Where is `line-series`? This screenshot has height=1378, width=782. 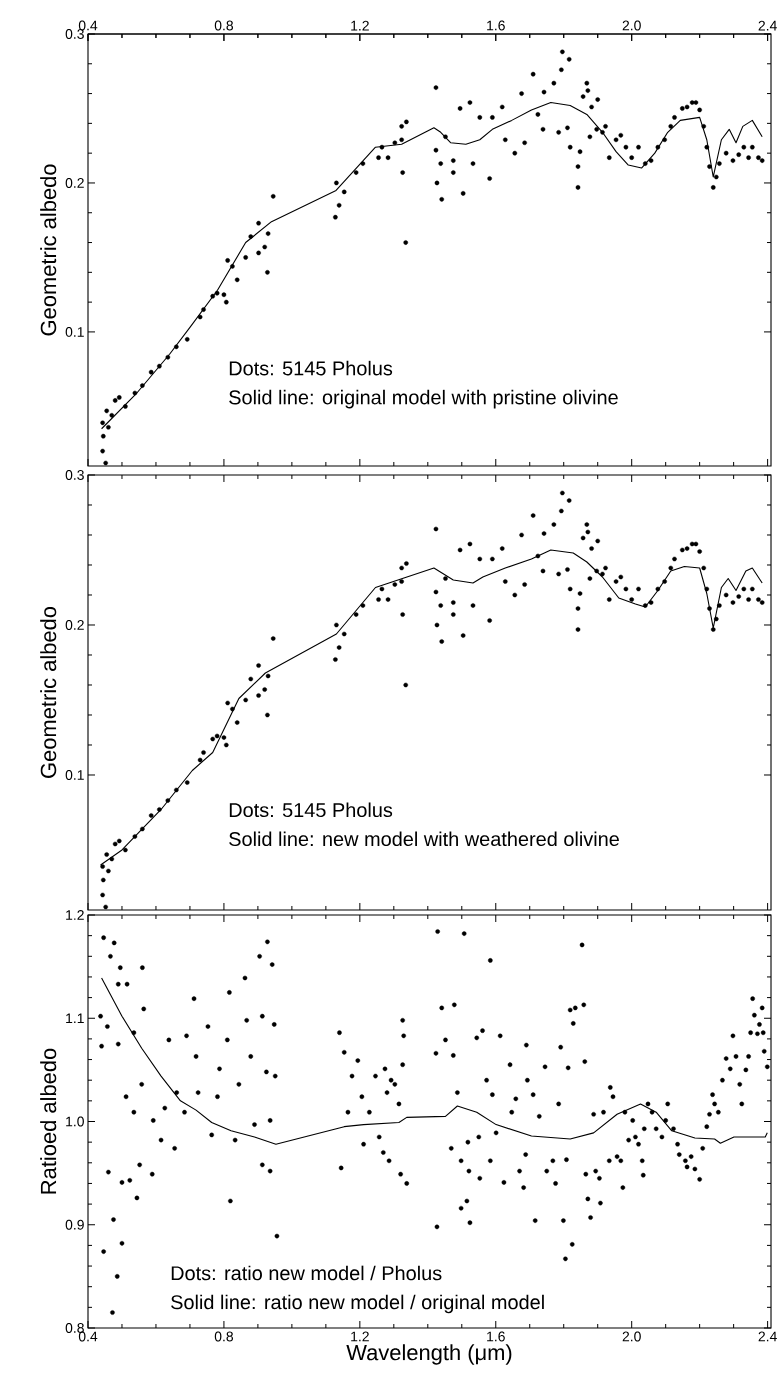 line-series is located at coordinates (434, 1061).